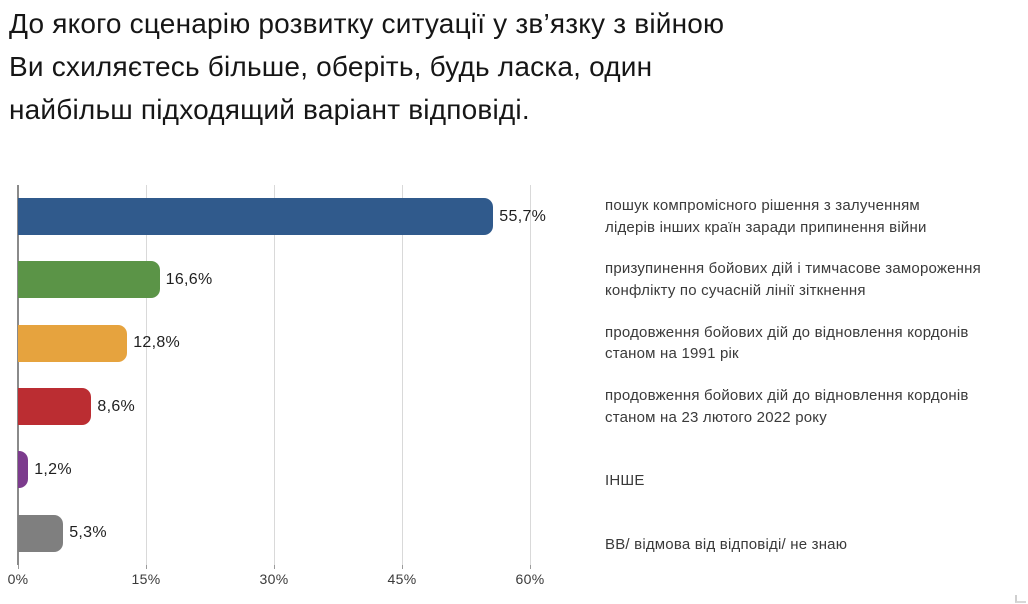 Image resolution: width=1028 pixels, height=604 pixels. What do you see at coordinates (716, 417) in the screenshot?
I see `legend-item-line: станом на 23 лютого 2022 року` at bounding box center [716, 417].